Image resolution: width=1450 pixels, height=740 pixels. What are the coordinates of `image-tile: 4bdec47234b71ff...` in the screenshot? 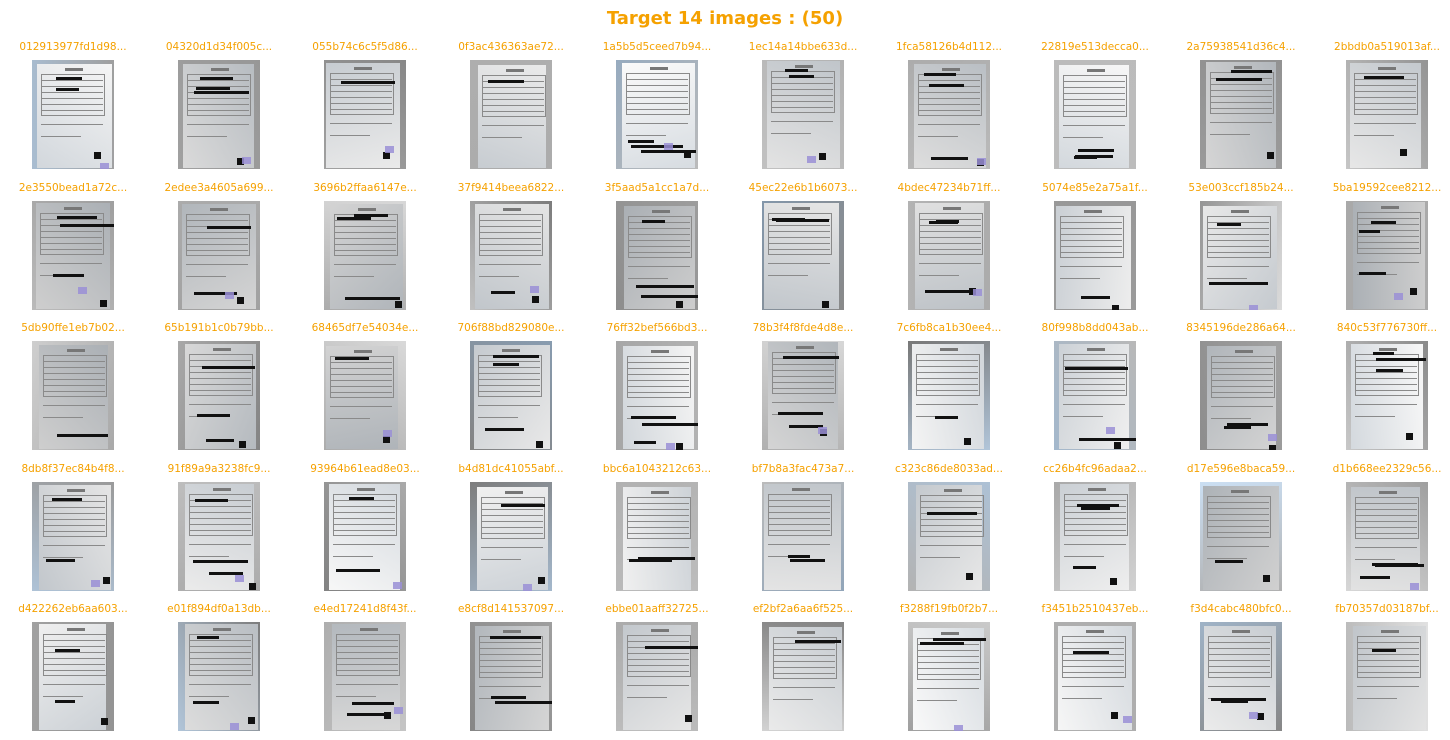 It's located at (949, 246).